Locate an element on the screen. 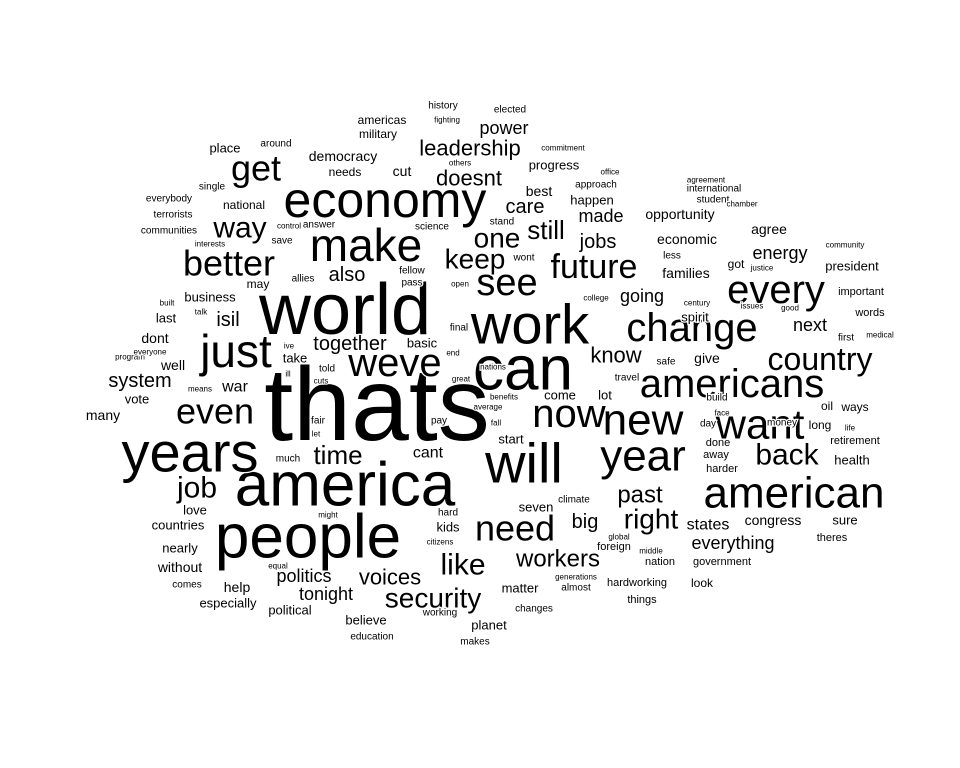 The image size is (960, 768). cloud-word-every: every is located at coordinates (776, 290).